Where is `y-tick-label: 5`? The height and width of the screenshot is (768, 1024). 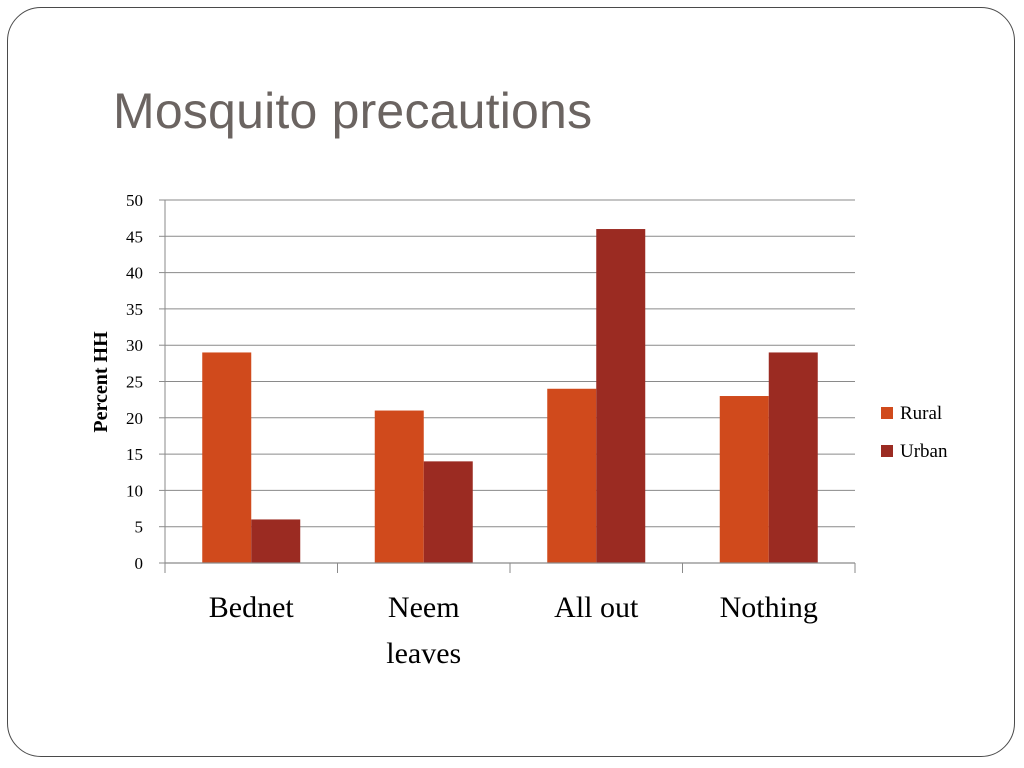
y-tick-label: 5 is located at coordinates (139, 527).